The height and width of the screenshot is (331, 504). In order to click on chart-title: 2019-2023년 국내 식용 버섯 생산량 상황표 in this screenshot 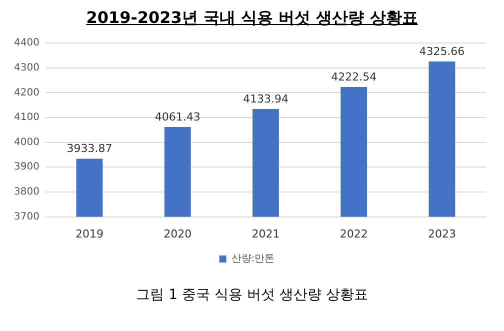, I will do `click(252, 18)`.